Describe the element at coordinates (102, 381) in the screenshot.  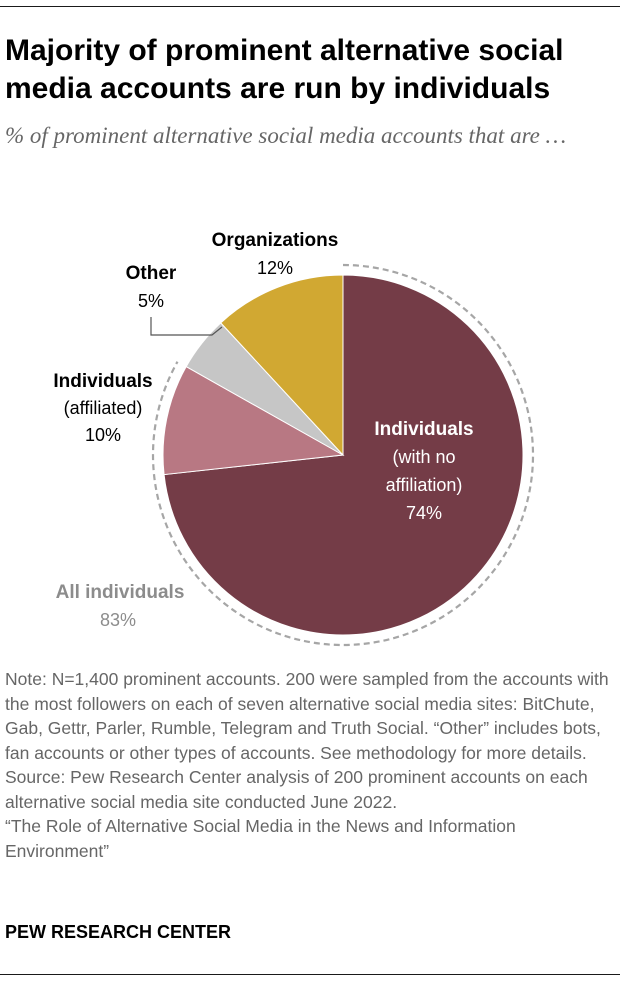
I see `slice-label-individuals-affiliated: Individuals` at that location.